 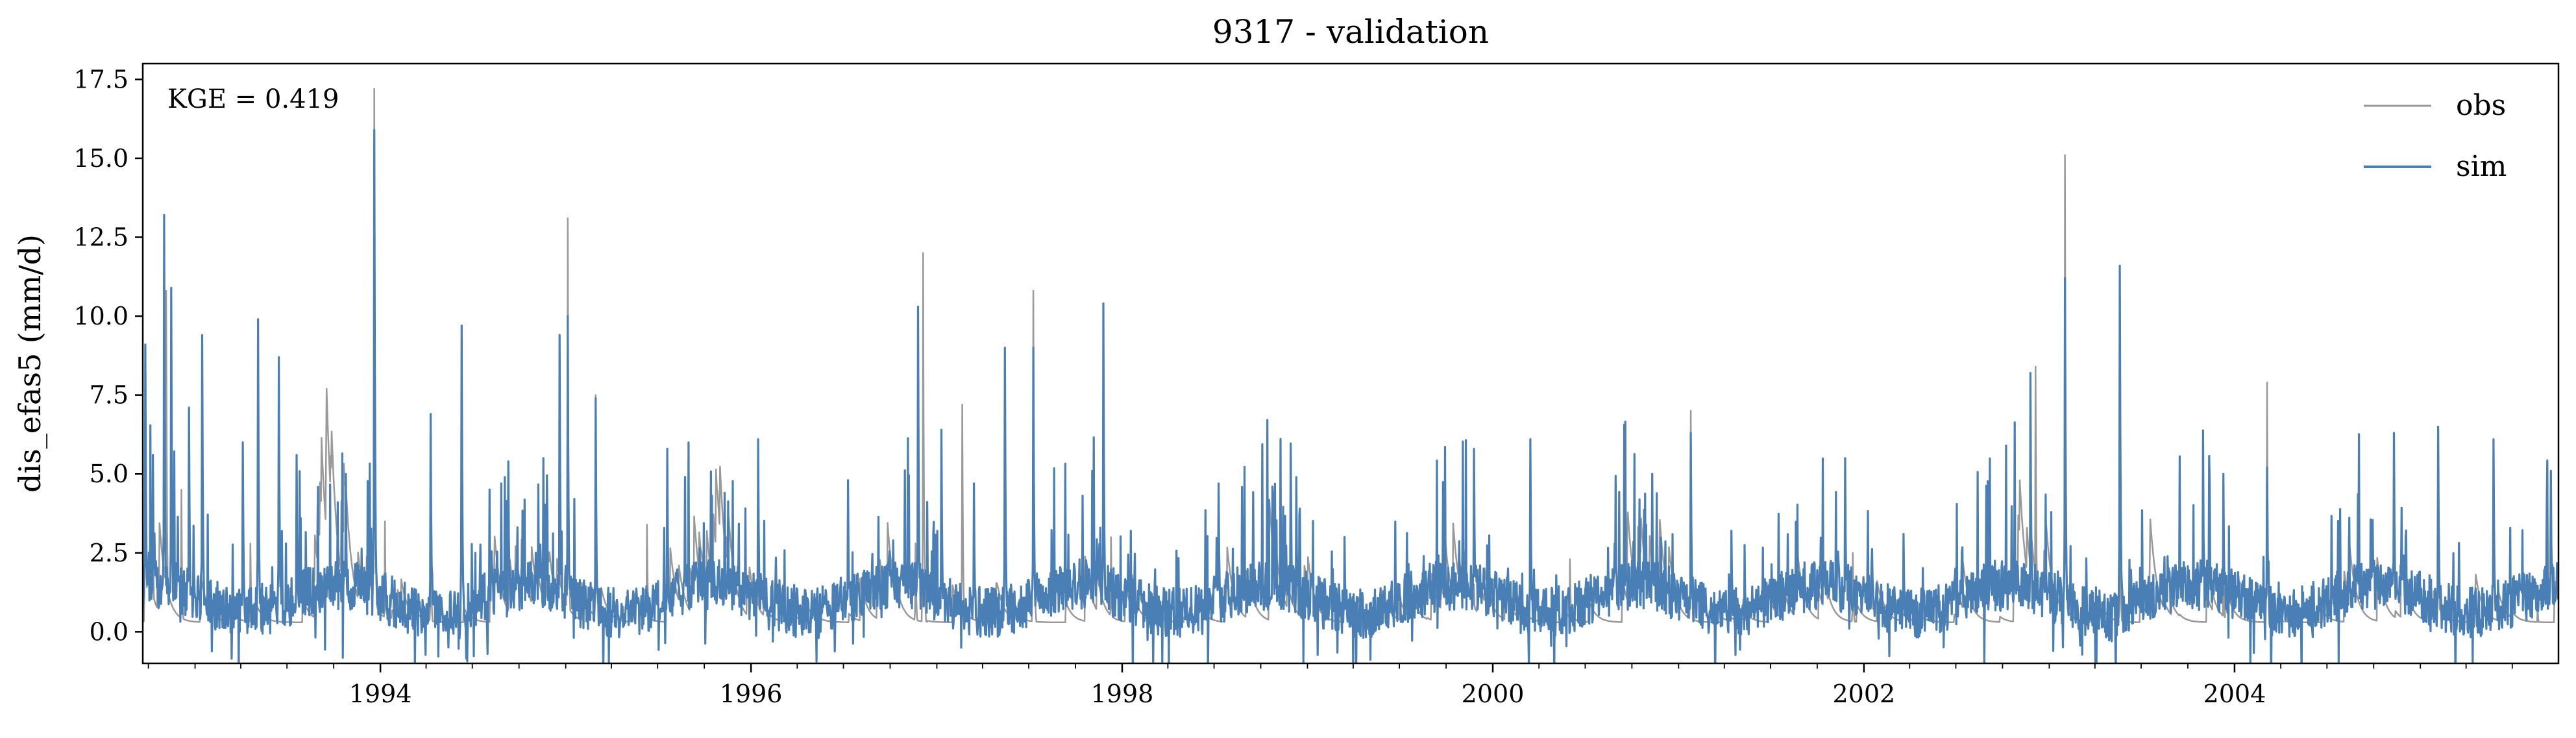 What do you see at coordinates (109, 632) in the screenshot?
I see `y-tick-label: 0.0` at bounding box center [109, 632].